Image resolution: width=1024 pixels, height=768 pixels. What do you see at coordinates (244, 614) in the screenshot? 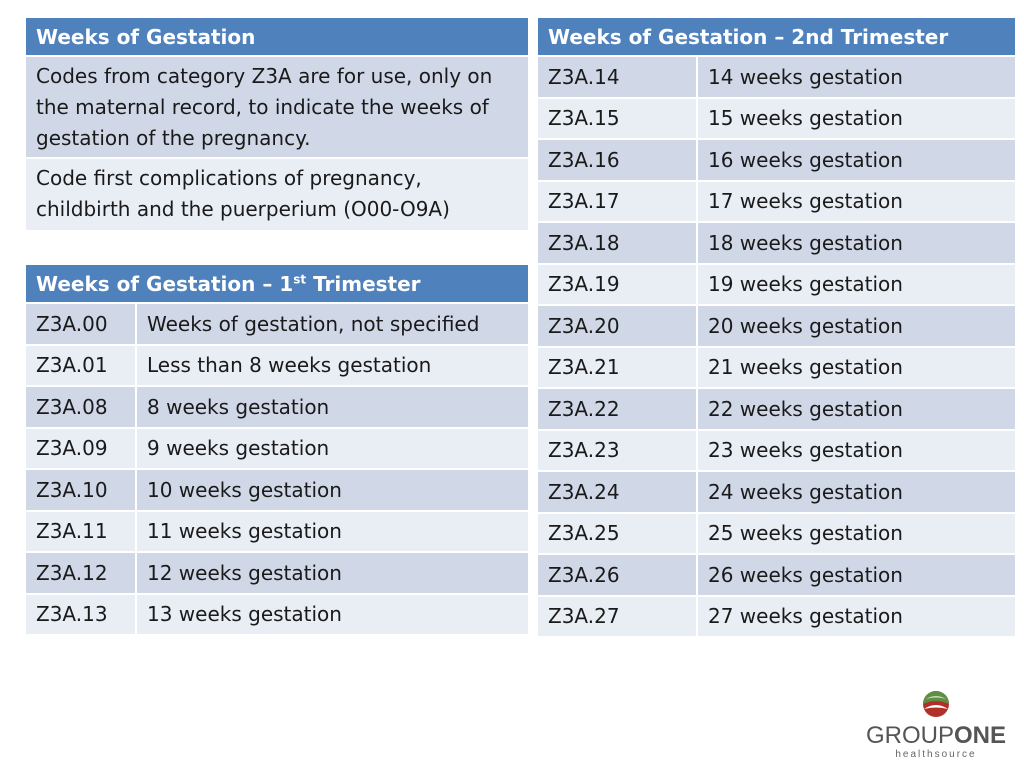
I see `description-cell: 13 weeks gestation` at bounding box center [244, 614].